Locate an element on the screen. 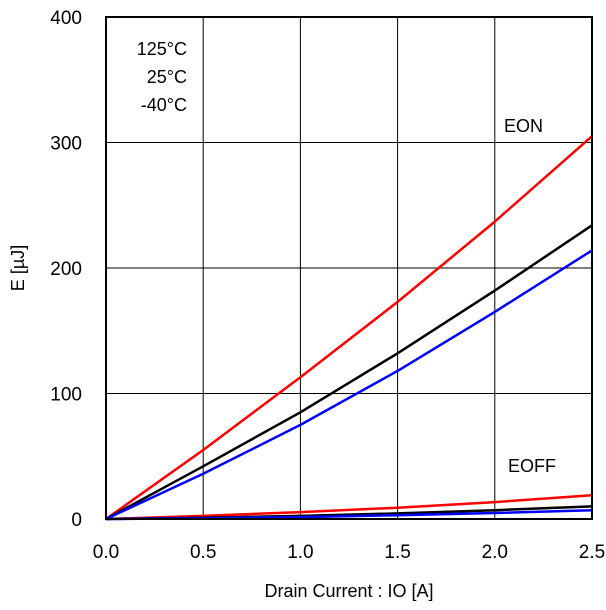  x-axis-label: Drain Current : IO [A] is located at coordinates (348, 591).